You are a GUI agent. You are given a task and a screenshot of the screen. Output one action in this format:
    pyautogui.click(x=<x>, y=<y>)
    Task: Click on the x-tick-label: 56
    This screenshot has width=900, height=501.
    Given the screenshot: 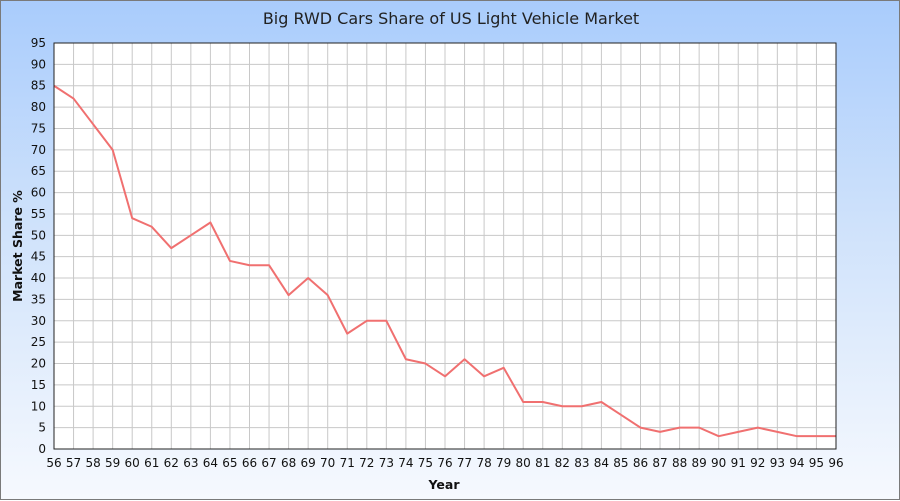 What is the action you would take?
    pyautogui.click(x=53, y=463)
    